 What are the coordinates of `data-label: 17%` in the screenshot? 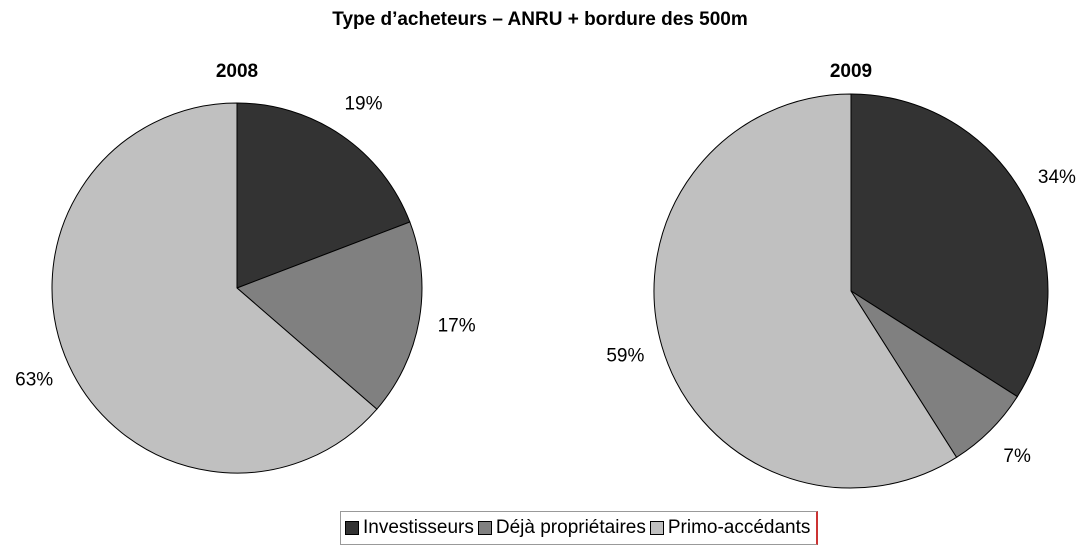 It's located at (457, 326).